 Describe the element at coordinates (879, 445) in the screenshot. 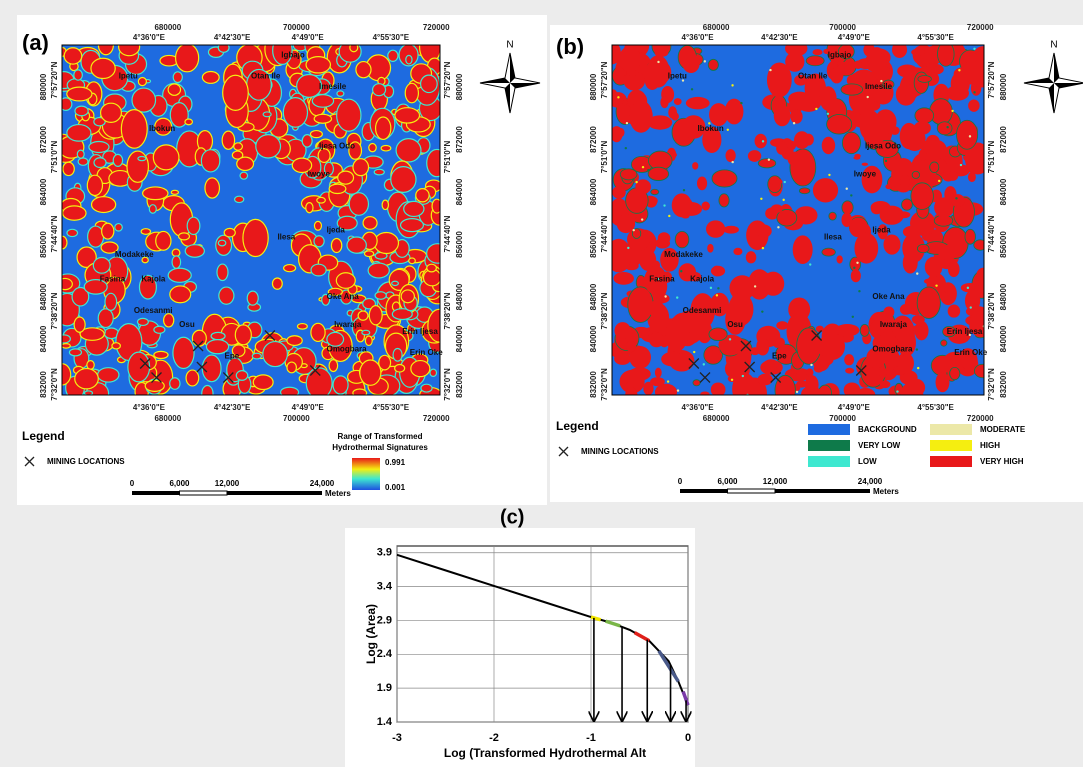

I see `legend-label: VERY LOW` at that location.